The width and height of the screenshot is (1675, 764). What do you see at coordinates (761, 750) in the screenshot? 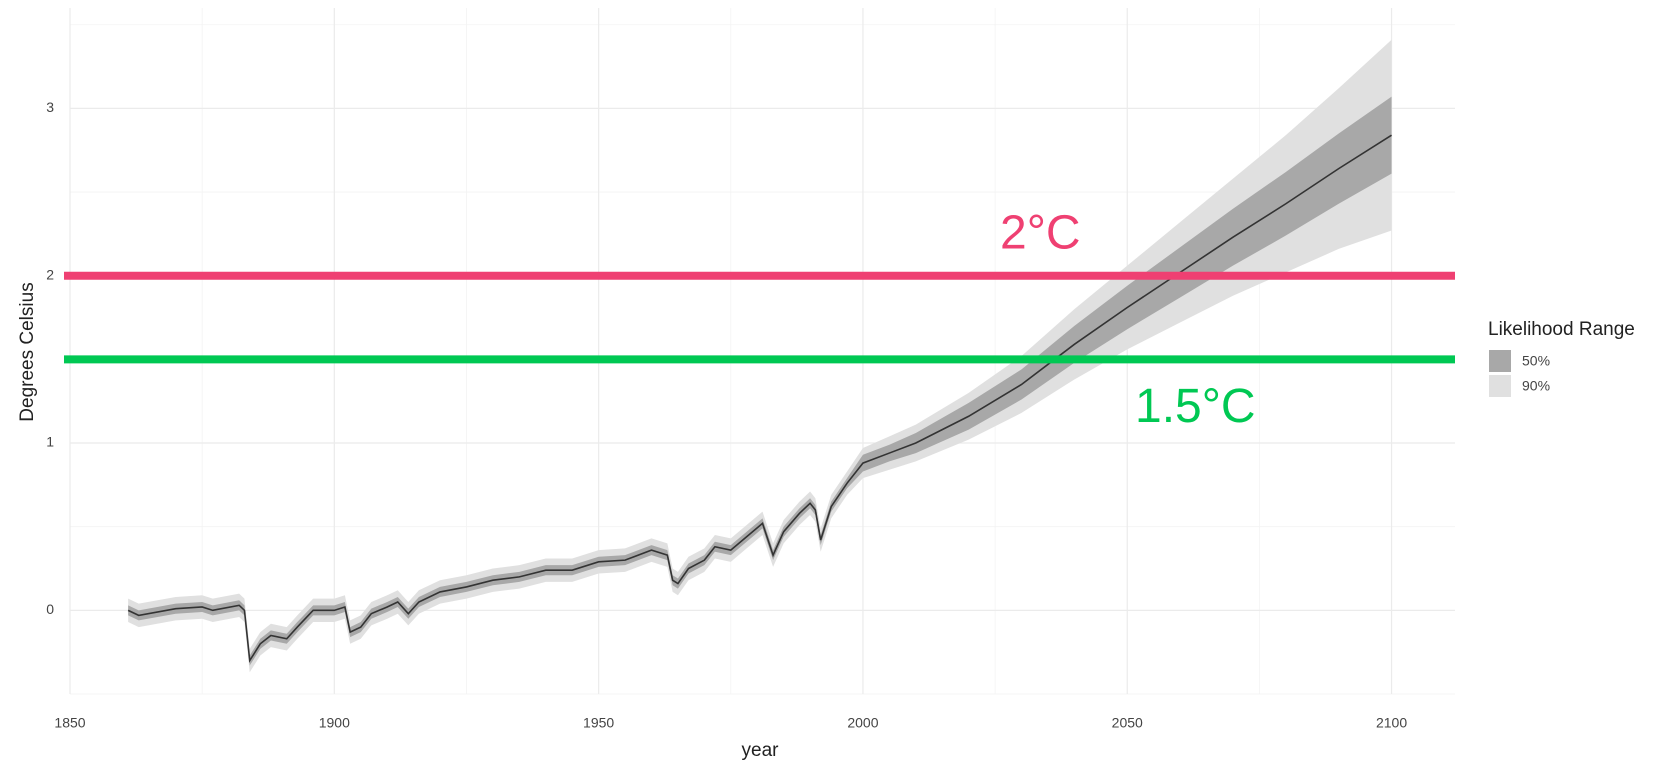
I see `x-axis-label: year` at bounding box center [761, 750].